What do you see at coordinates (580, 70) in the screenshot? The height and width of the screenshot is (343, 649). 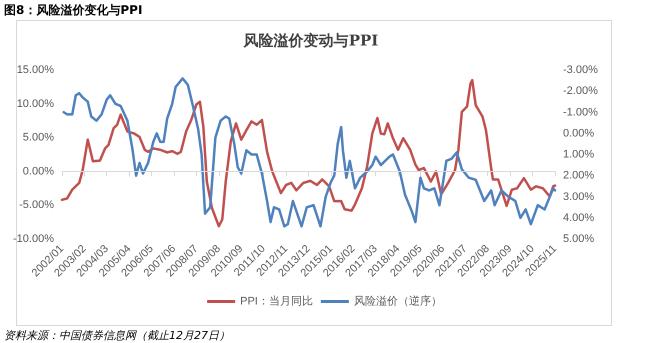 I see `y2-tick-label: -3.00%` at bounding box center [580, 70].